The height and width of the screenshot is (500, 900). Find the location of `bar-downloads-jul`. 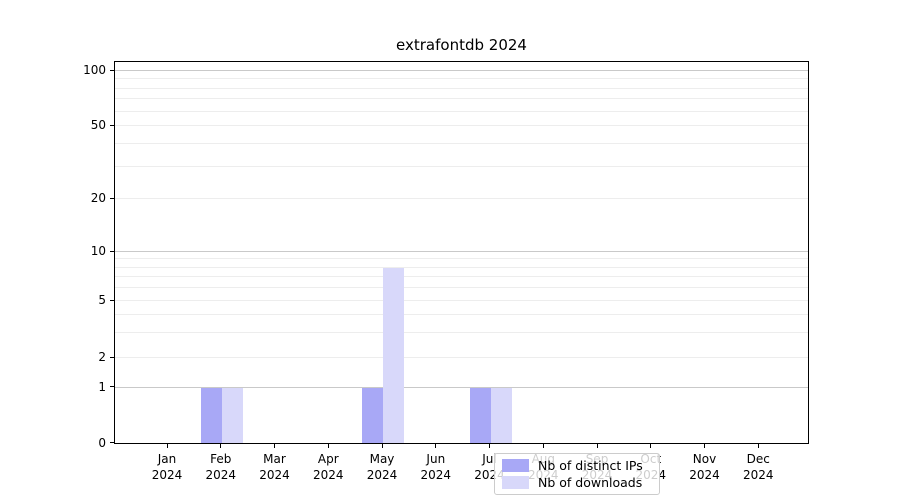

bar-downloads-jul is located at coordinates (501, 415).